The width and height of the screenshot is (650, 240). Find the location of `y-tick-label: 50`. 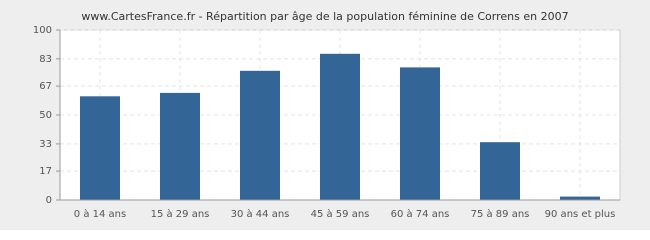

y-tick-label: 50 is located at coordinates (45, 115).